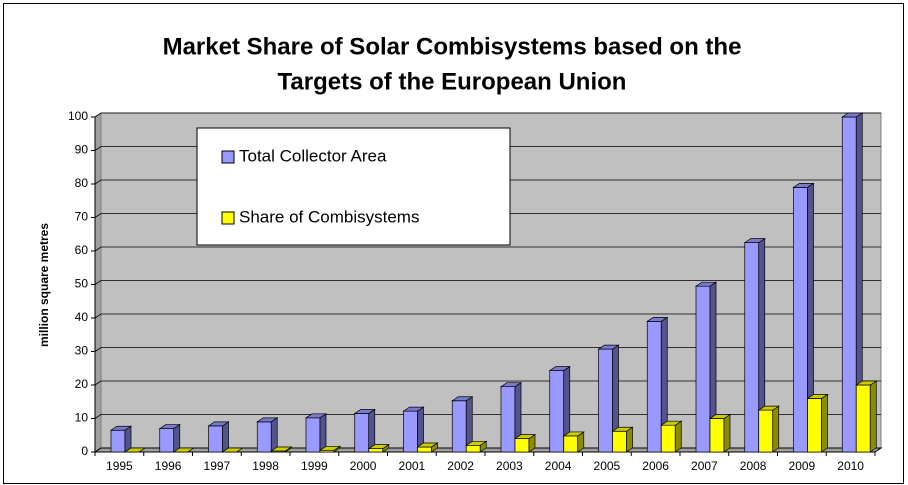 The width and height of the screenshot is (908, 485). Describe the element at coordinates (314, 466) in the screenshot. I see `x-tick-label: 1999` at that location.